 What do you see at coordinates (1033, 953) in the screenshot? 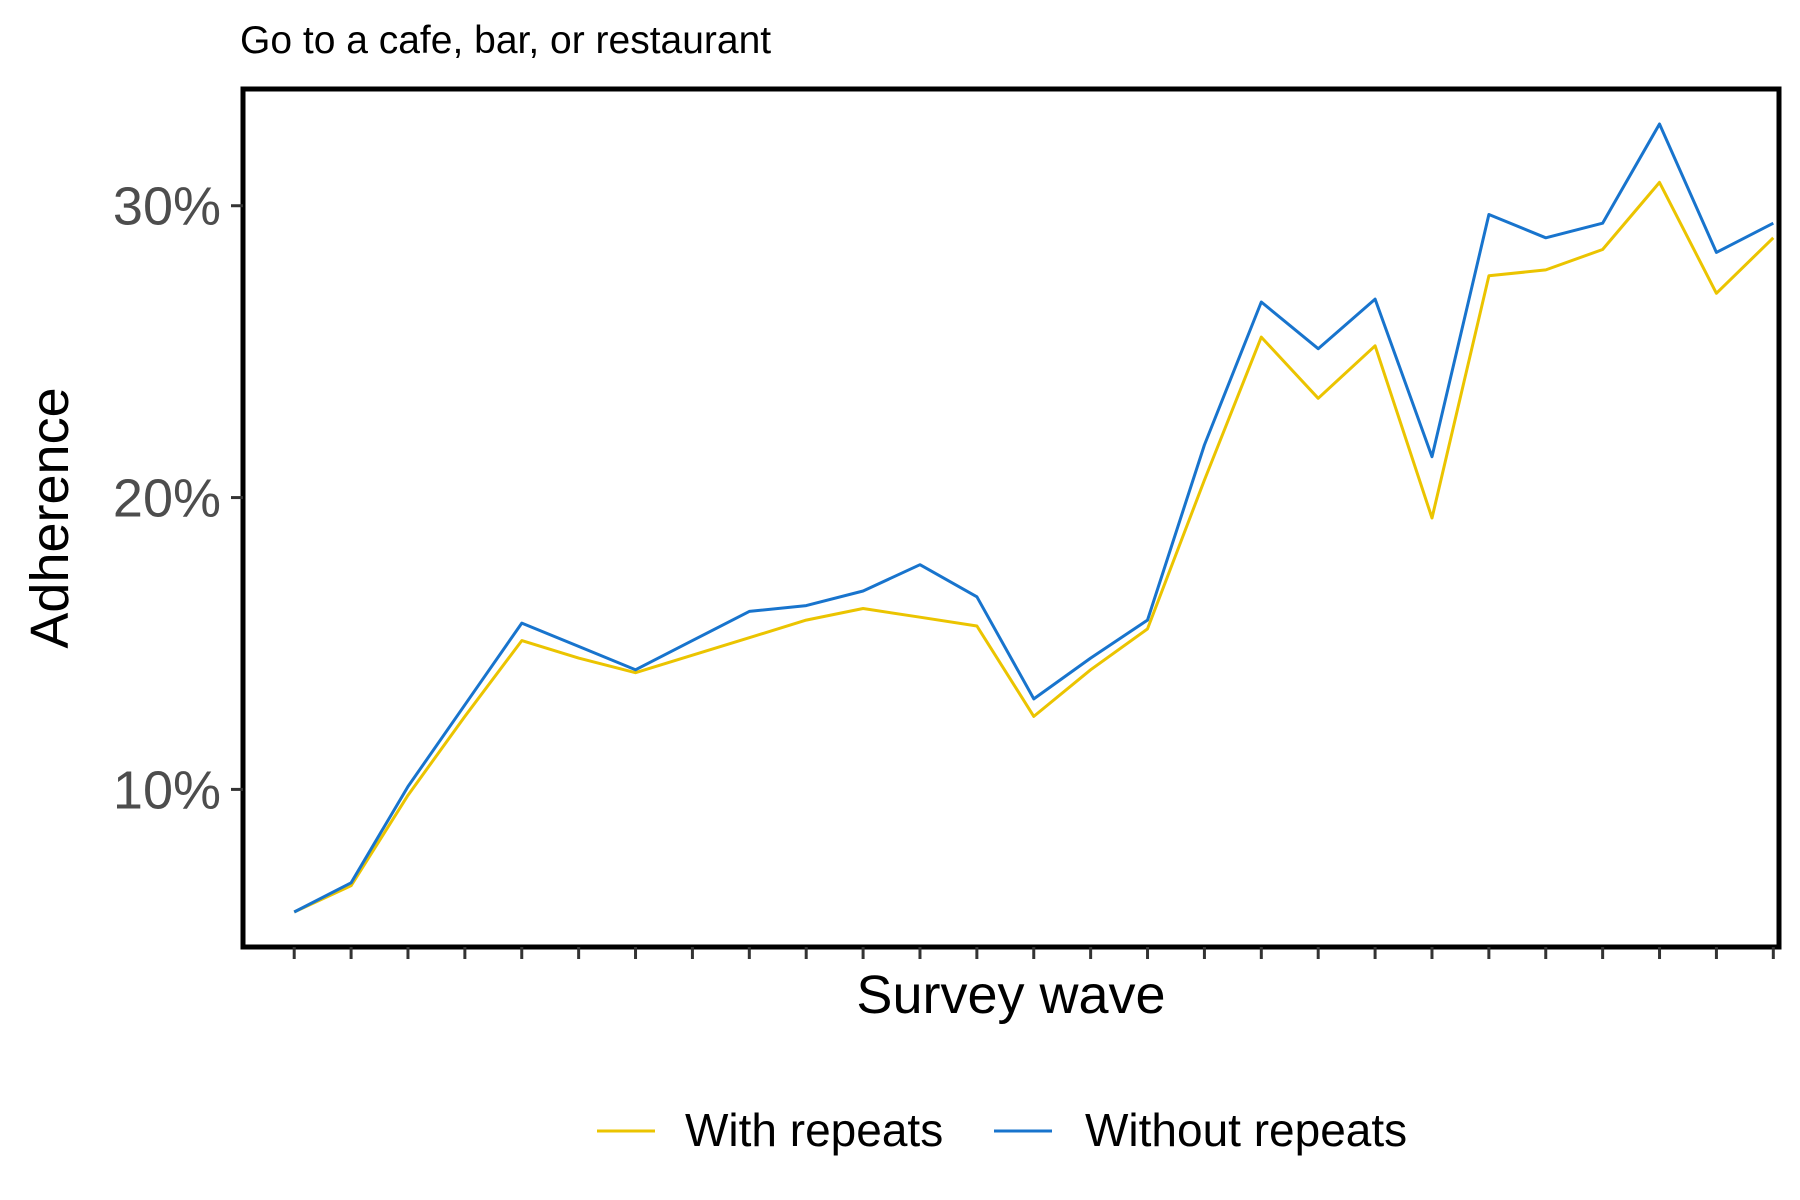
I see `x-axis` at bounding box center [1033, 953].